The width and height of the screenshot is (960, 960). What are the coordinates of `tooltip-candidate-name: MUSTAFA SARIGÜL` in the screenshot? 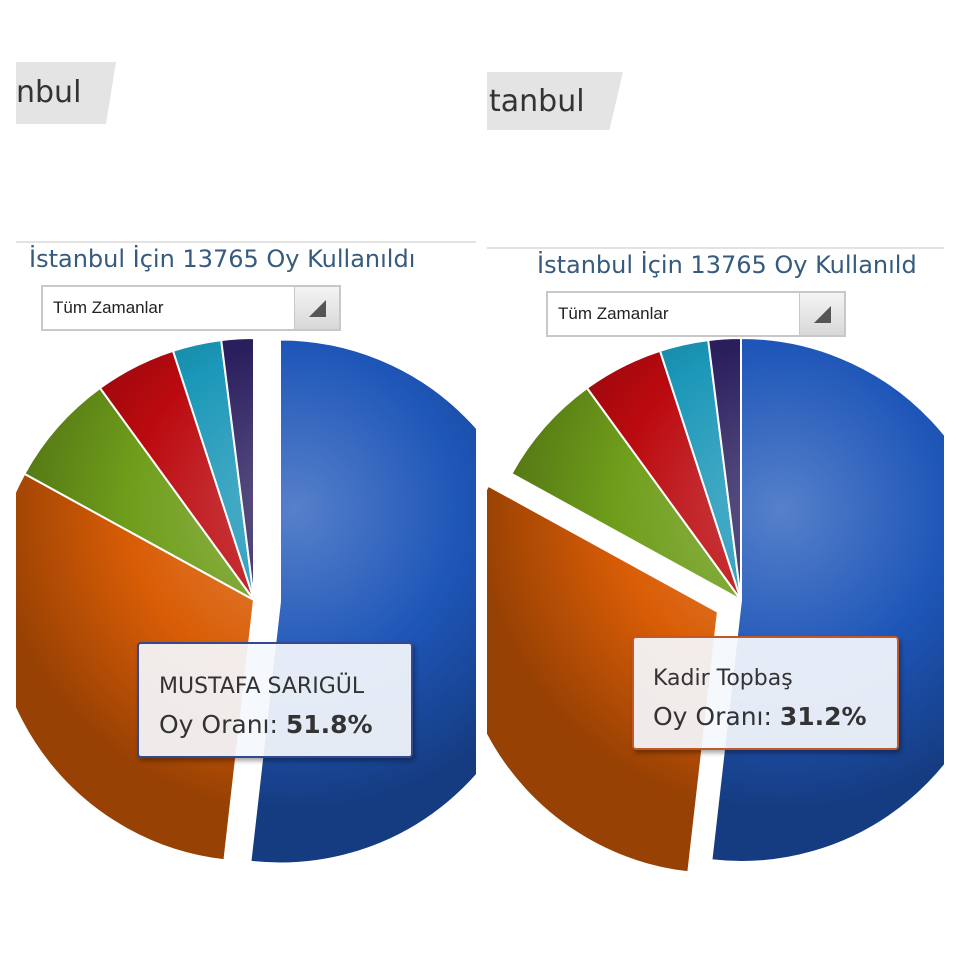 It's located at (262, 686).